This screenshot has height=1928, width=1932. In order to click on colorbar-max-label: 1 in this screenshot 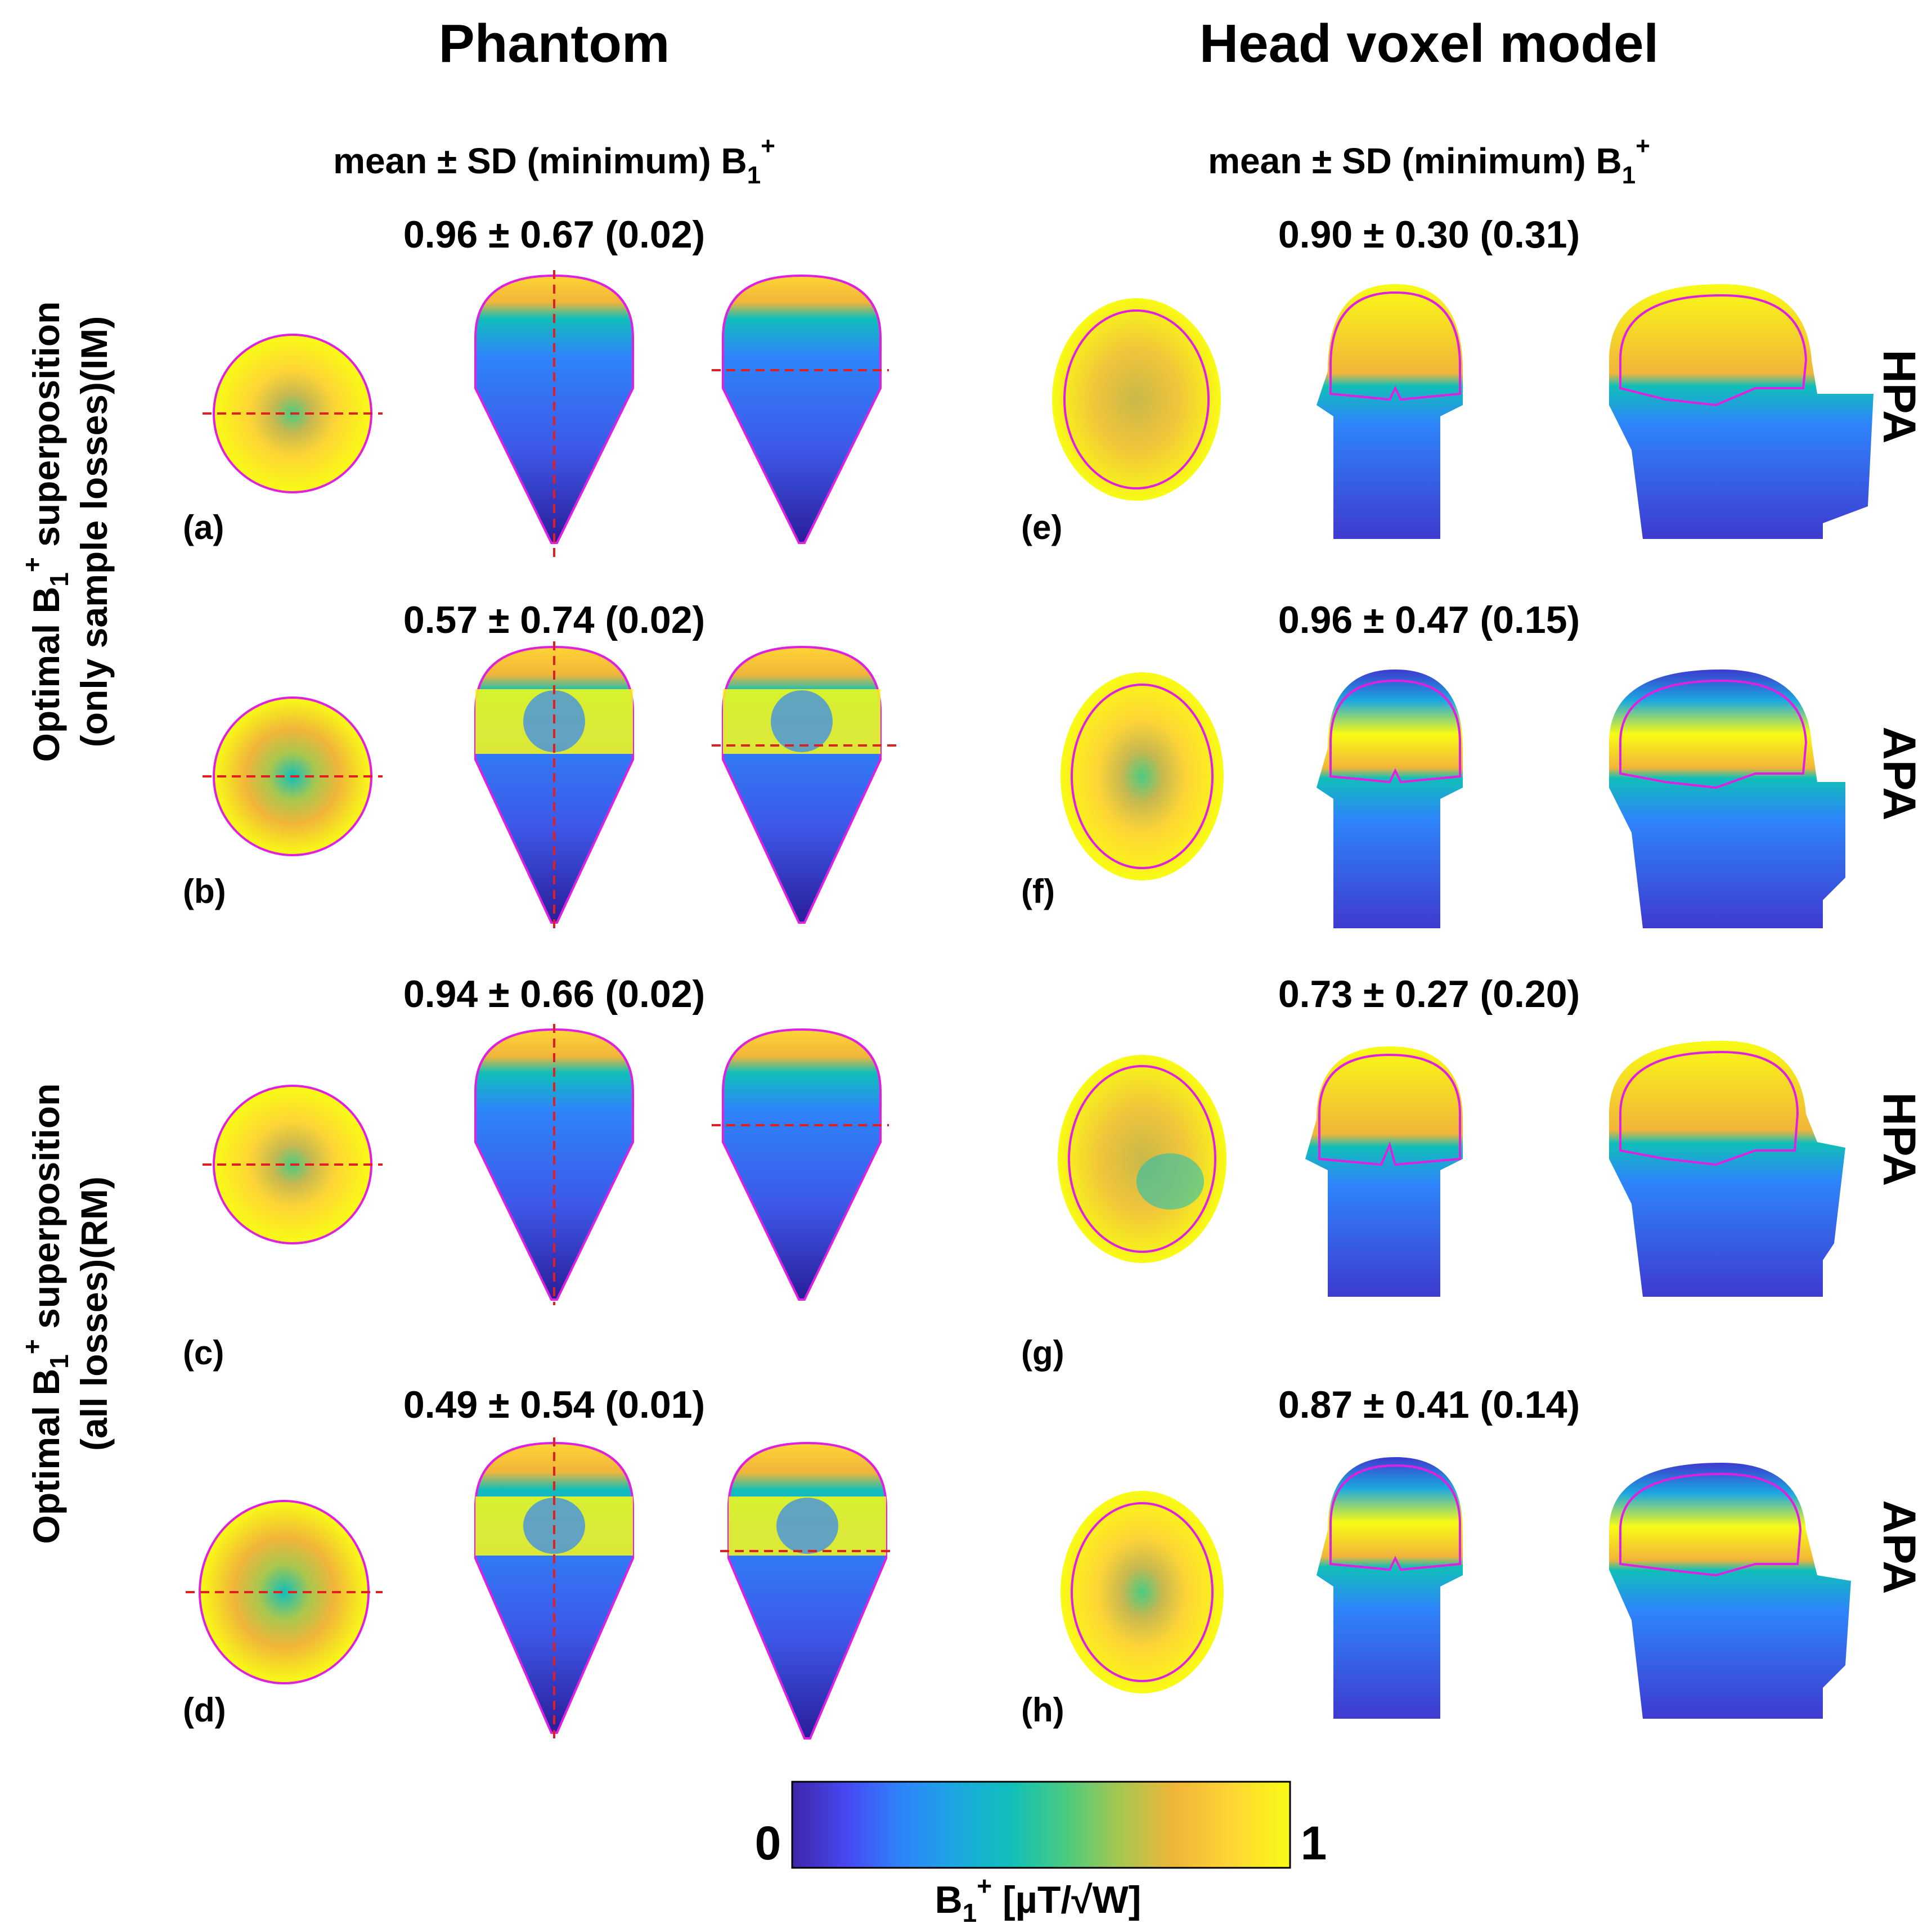, I will do `click(1314, 1843)`.